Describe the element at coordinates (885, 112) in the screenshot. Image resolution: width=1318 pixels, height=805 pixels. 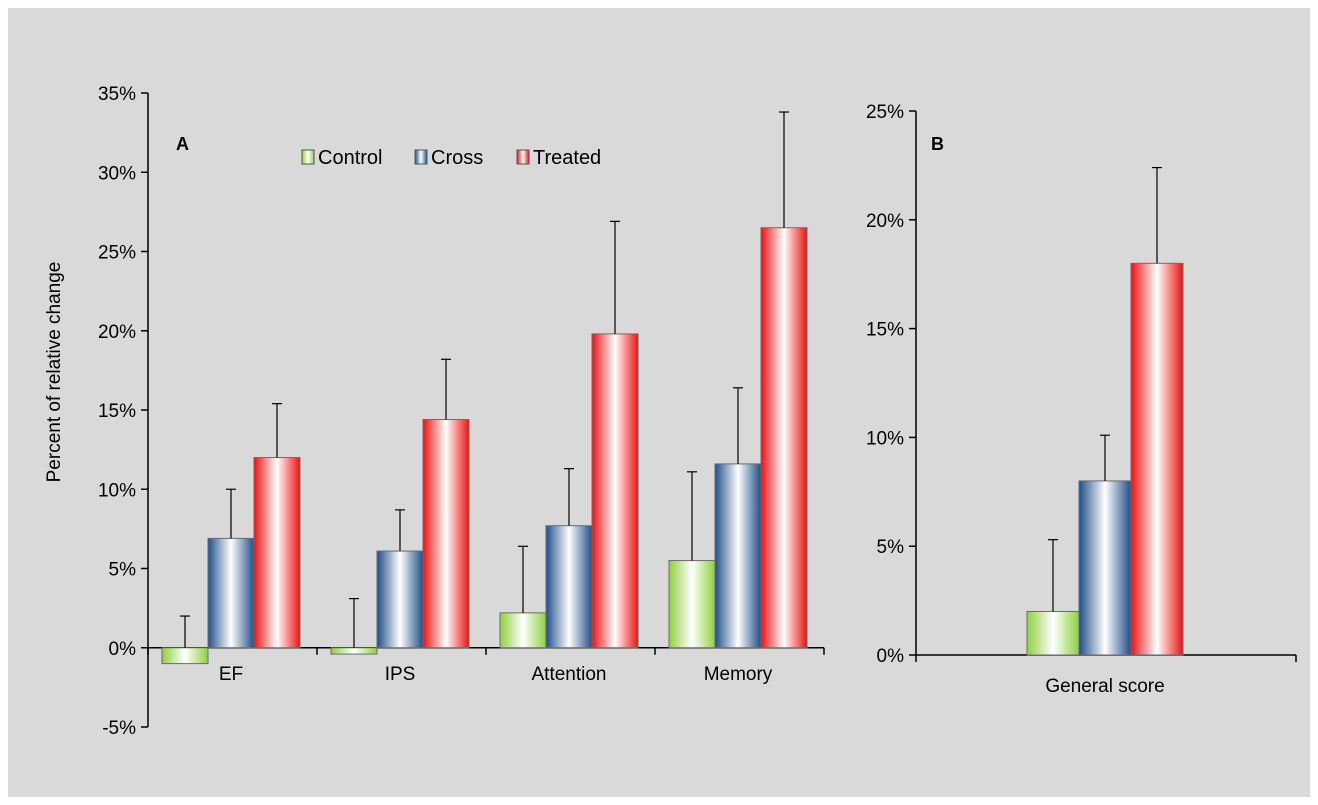
I see `panel-b-y-tick-label: 25%` at that location.